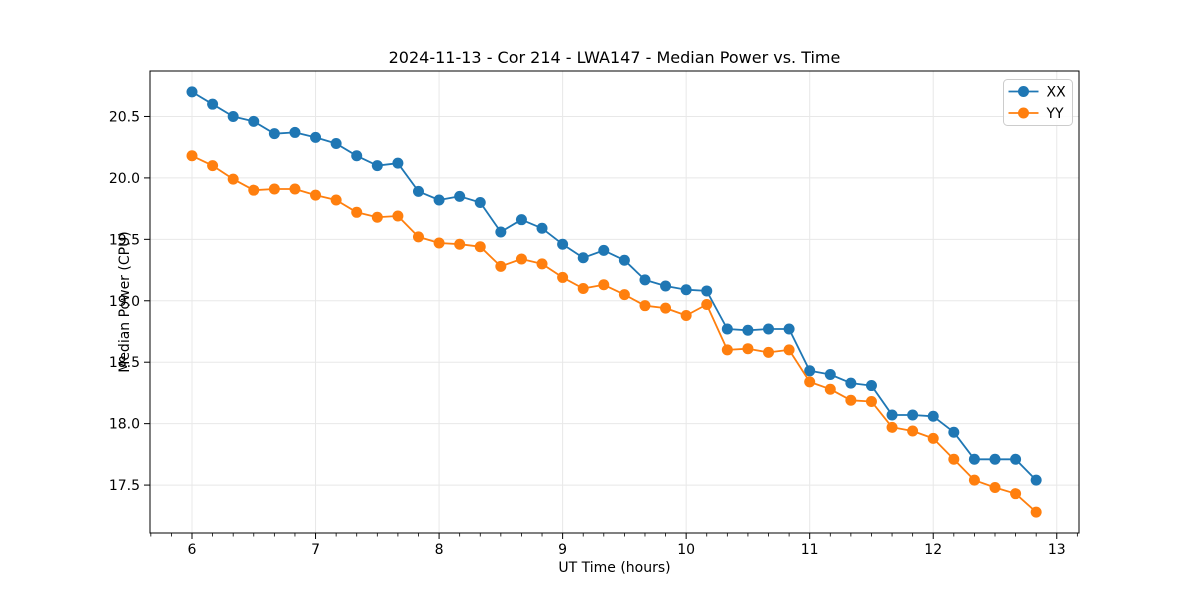  What do you see at coordinates (124, 240) in the screenshot?
I see `y-axis-tick-label: 19.5` at bounding box center [124, 240].